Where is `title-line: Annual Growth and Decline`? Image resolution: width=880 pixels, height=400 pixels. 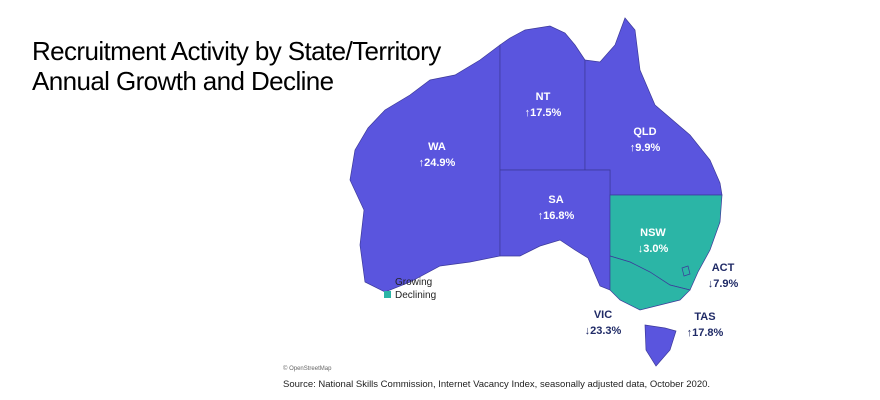
title-line: Annual Growth and Decline is located at coordinates (183, 81).